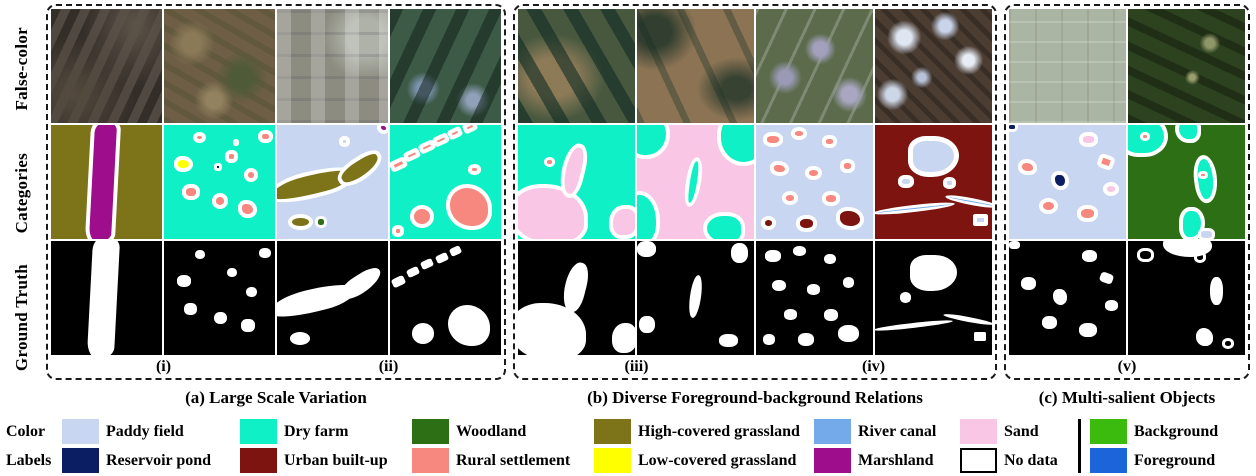 This screenshot has height=476, width=1256. What do you see at coordinates (717, 460) in the screenshot?
I see `legend-label: Low-covered grassland` at bounding box center [717, 460].